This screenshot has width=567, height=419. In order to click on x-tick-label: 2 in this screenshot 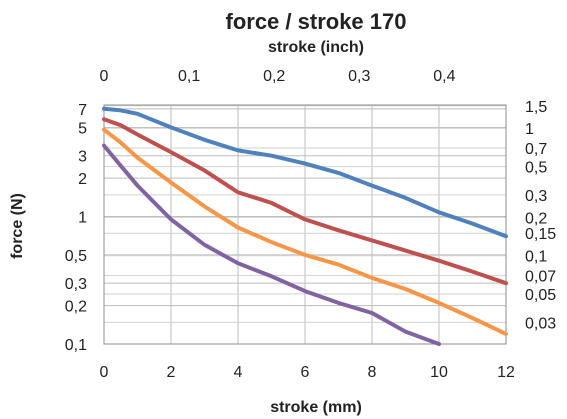, I will do `click(171, 372)`.